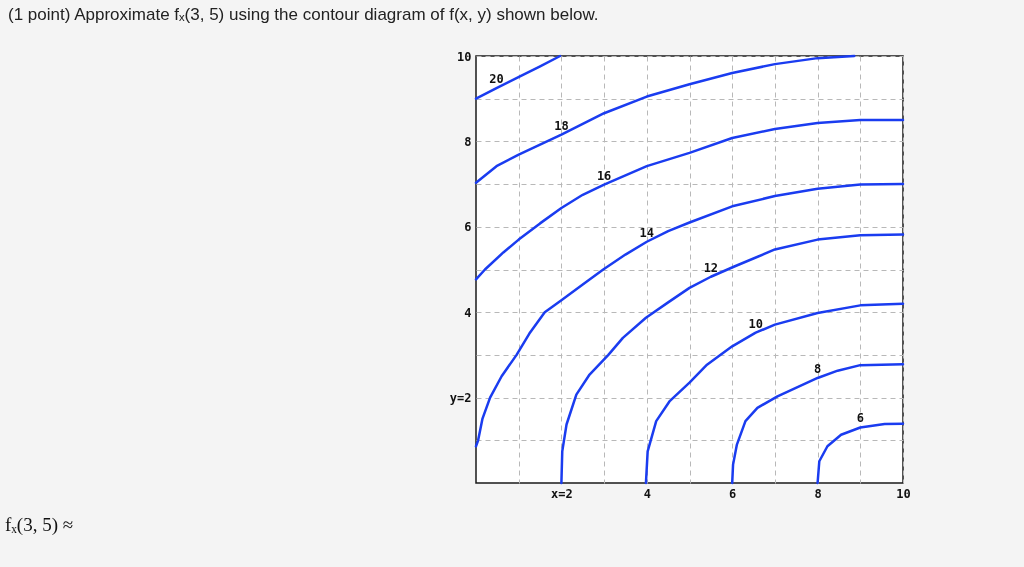 Image resolution: width=1024 pixels, height=567 pixels. I want to click on x-tick-label: 4, so click(647, 493).